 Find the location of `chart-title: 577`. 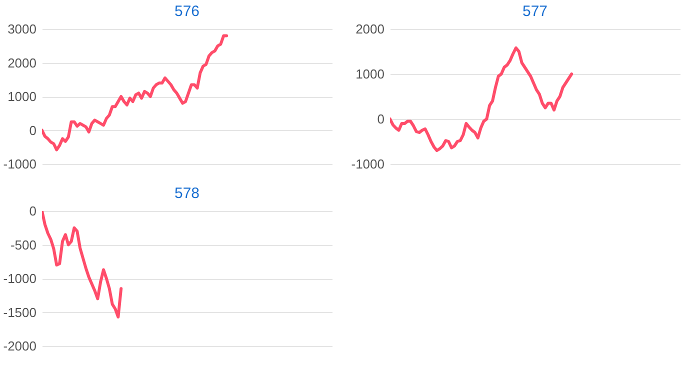

chart-title: 577 is located at coordinates (535, 11).